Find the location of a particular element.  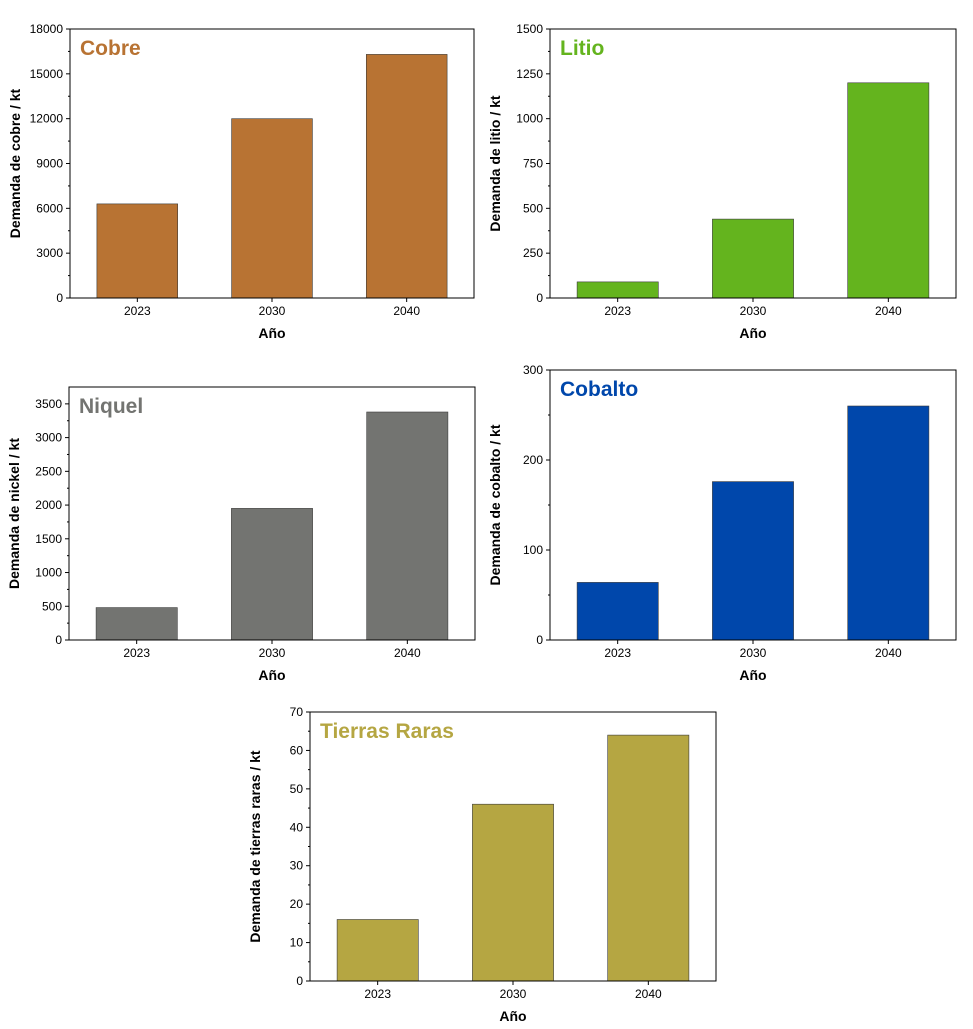

bar-tierras-raras-2030 is located at coordinates (513, 892).